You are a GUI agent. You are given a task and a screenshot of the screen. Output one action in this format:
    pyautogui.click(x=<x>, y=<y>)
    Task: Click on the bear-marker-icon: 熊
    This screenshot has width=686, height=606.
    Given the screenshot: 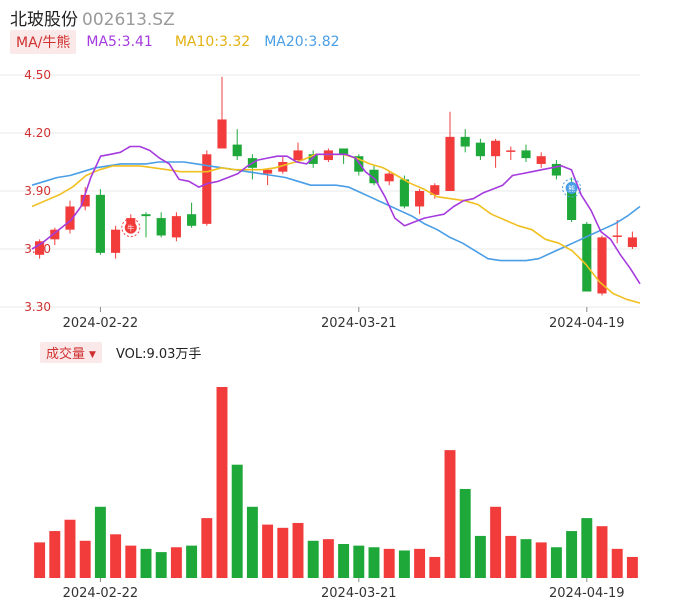 What is the action you would take?
    pyautogui.click(x=572, y=188)
    